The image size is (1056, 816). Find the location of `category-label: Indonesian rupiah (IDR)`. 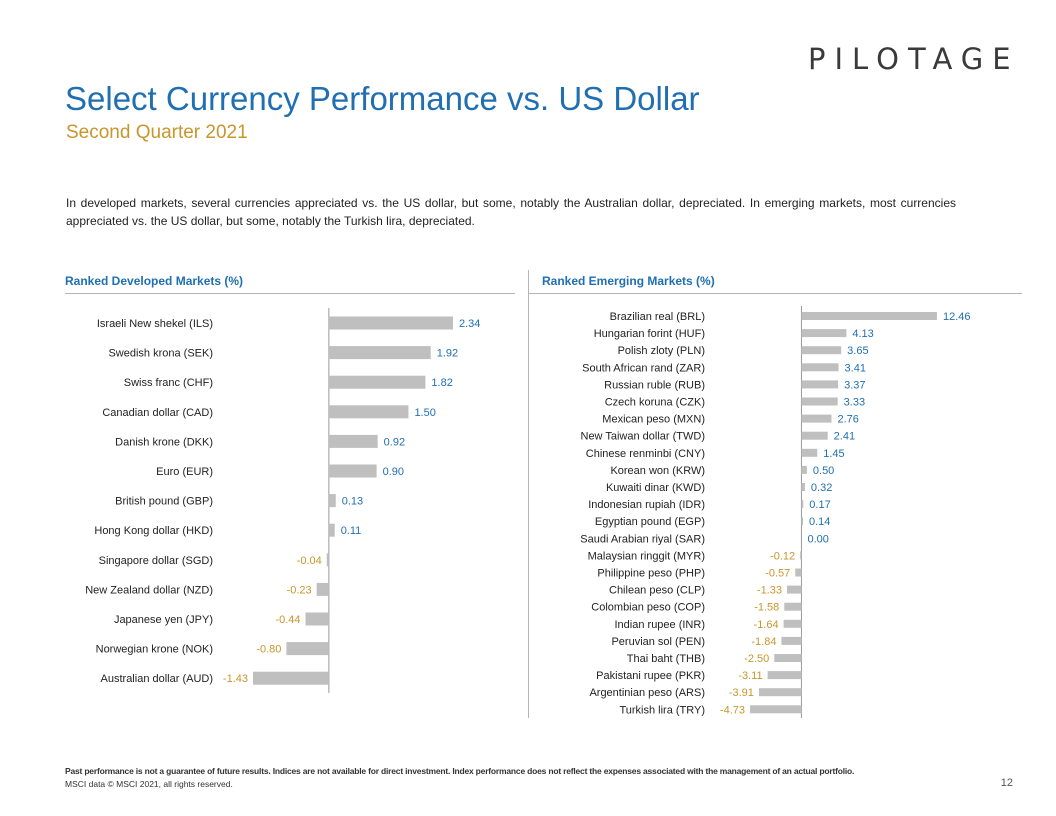

category-label: Indonesian rupiah (IDR) is located at coordinates (646, 505).